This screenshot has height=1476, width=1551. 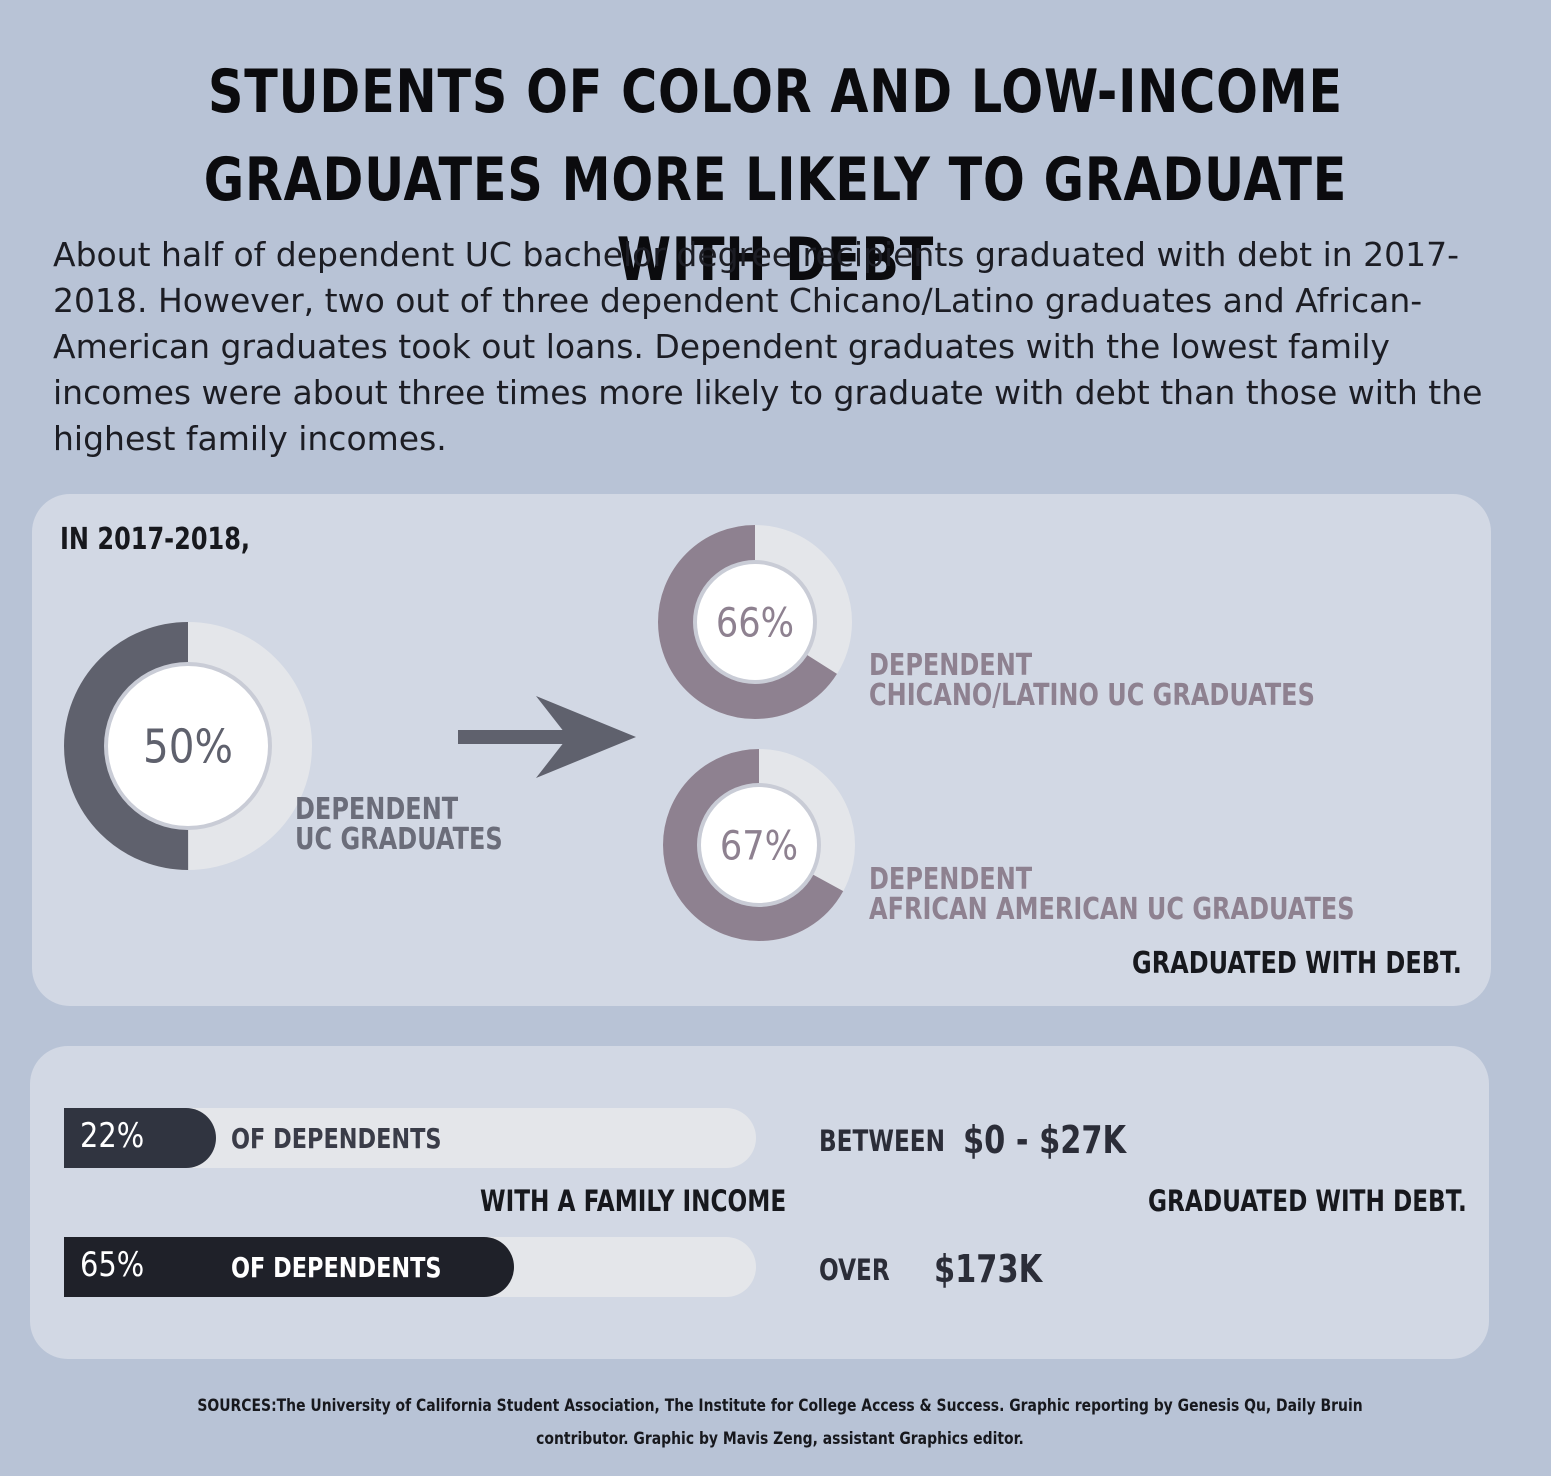 I want to click on income-bar-high-fill, so click(x=289, y=1267).